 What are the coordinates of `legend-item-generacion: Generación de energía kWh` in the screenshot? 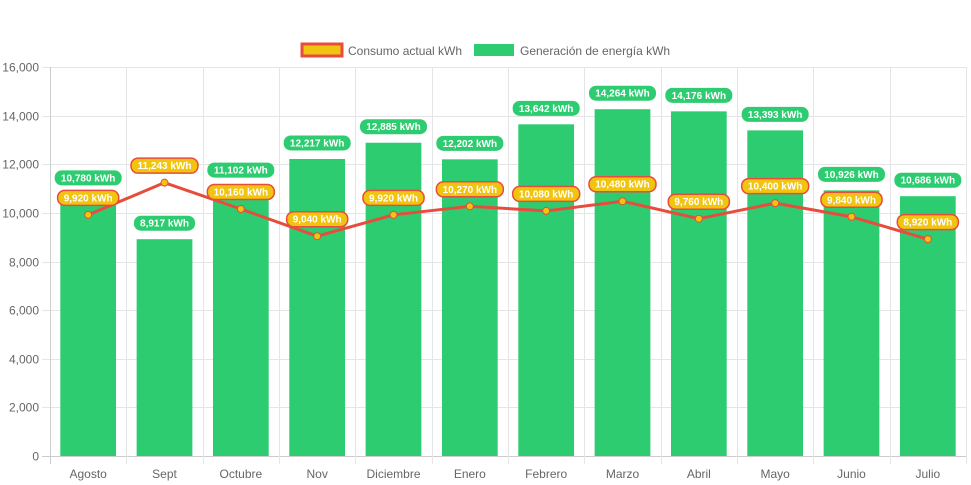 It's located at (572, 51).